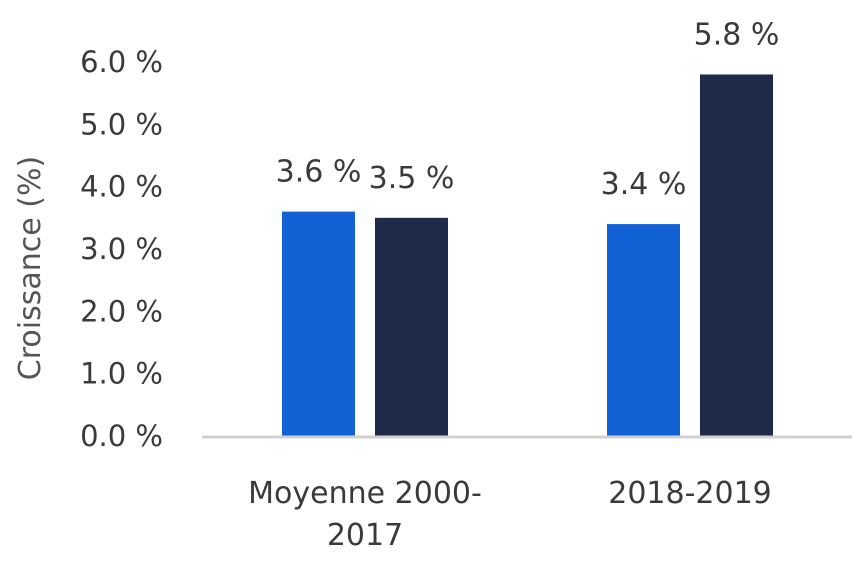 The width and height of the screenshot is (865, 580). What do you see at coordinates (30, 268) in the screenshot?
I see `y-axis-label: Croissance (%)` at bounding box center [30, 268].